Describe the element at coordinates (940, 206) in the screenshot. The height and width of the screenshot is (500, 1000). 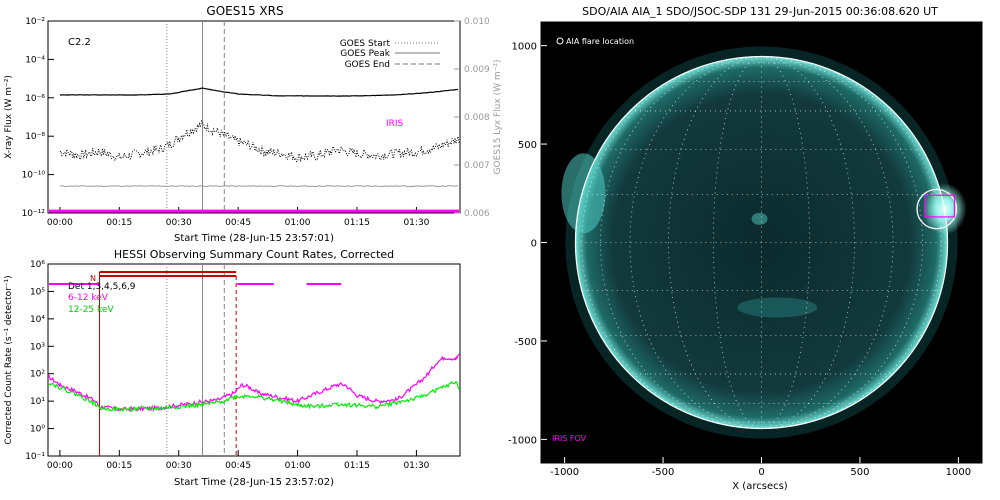
I see `aia-iris-fov-box` at that location.